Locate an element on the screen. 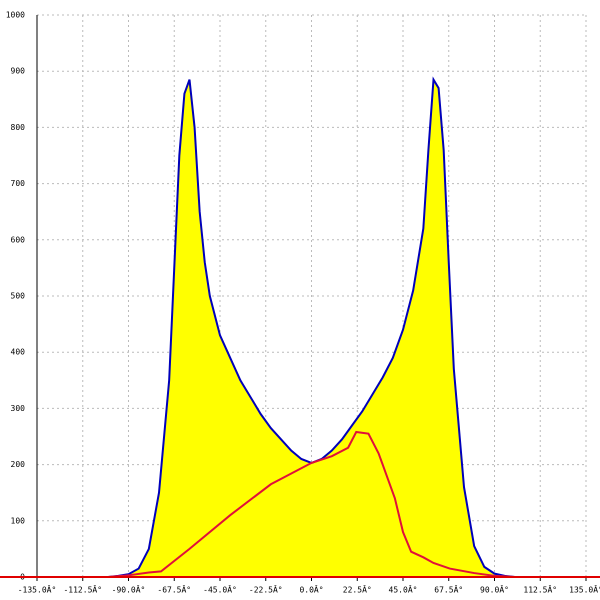 This screenshot has height=600, width=600. x-tick-label: -45.0Â° is located at coordinates (220, 589).